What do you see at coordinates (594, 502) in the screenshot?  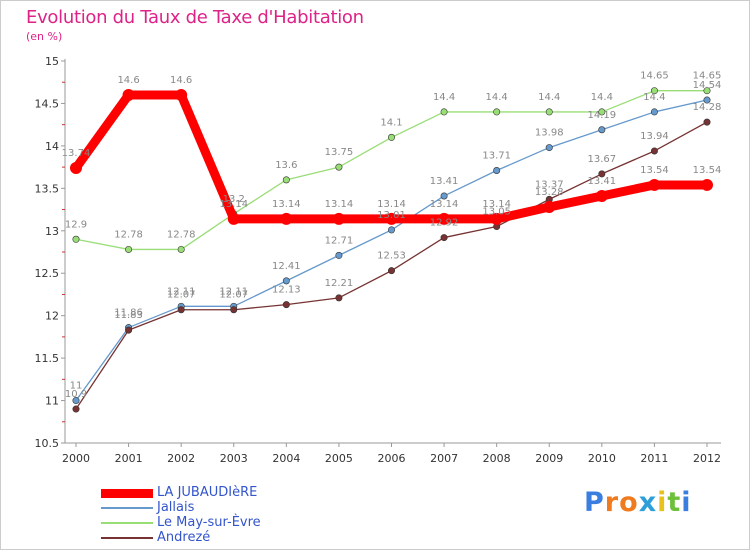 I see `logo-letter: P` at bounding box center [594, 502].